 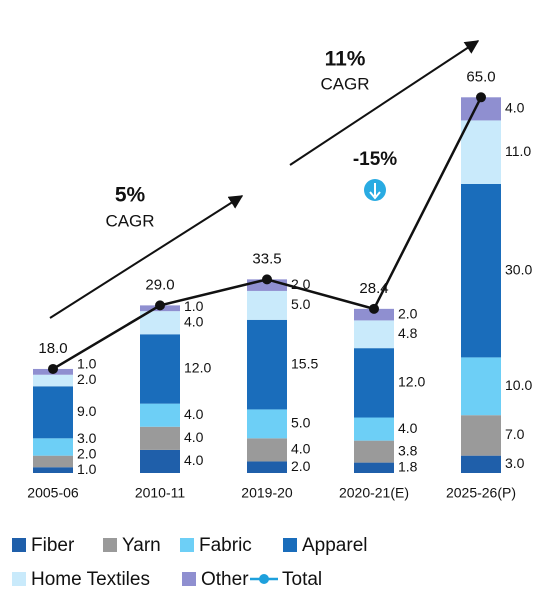 I want to click on value-label: 7.0, so click(x=515, y=434).